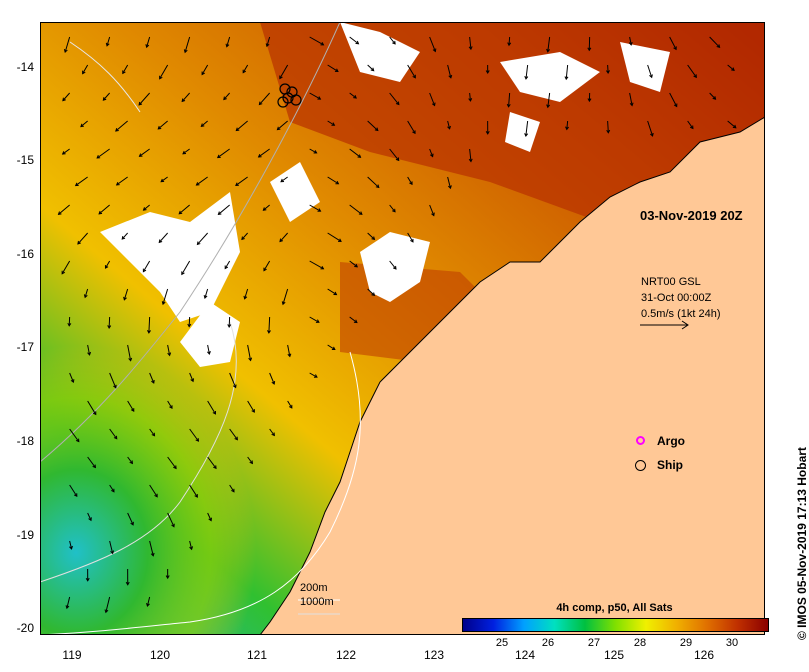 Image resolution: width=809 pixels, height=672 pixels. I want to click on colorbar-title: 4h comp, p50, All Sats, so click(614, 608).